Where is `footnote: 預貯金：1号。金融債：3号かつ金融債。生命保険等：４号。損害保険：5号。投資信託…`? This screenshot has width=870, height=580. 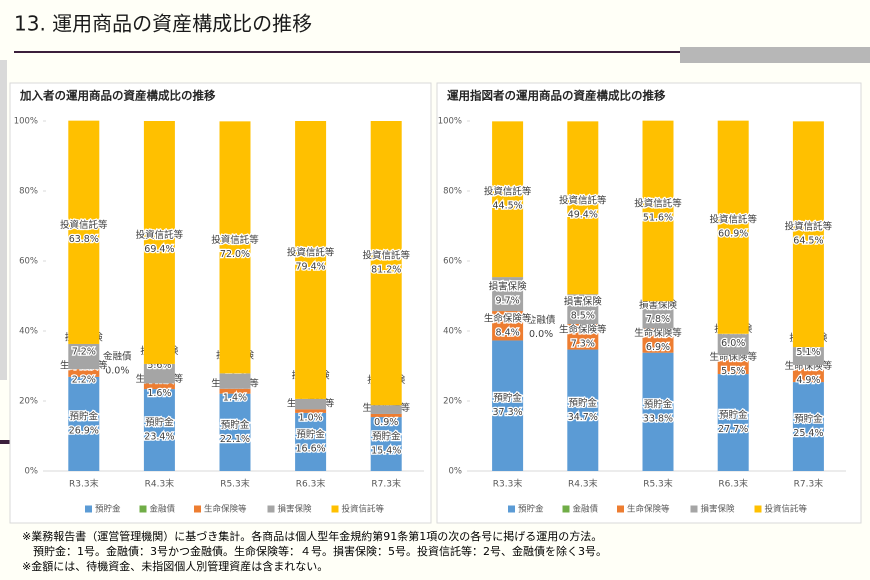 footnote: 預貯金：1号。金融債：3号かつ金融債。生命保険等：４号。損害保険：5号。投資信託… is located at coordinates (314, 551).